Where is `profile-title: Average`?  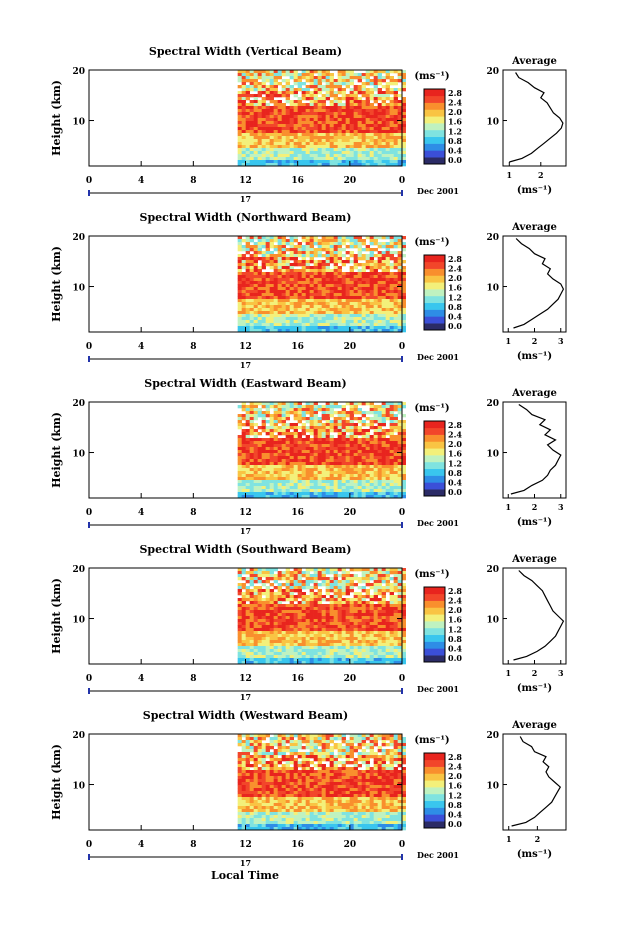 profile-title: Average is located at coordinates (534, 393).